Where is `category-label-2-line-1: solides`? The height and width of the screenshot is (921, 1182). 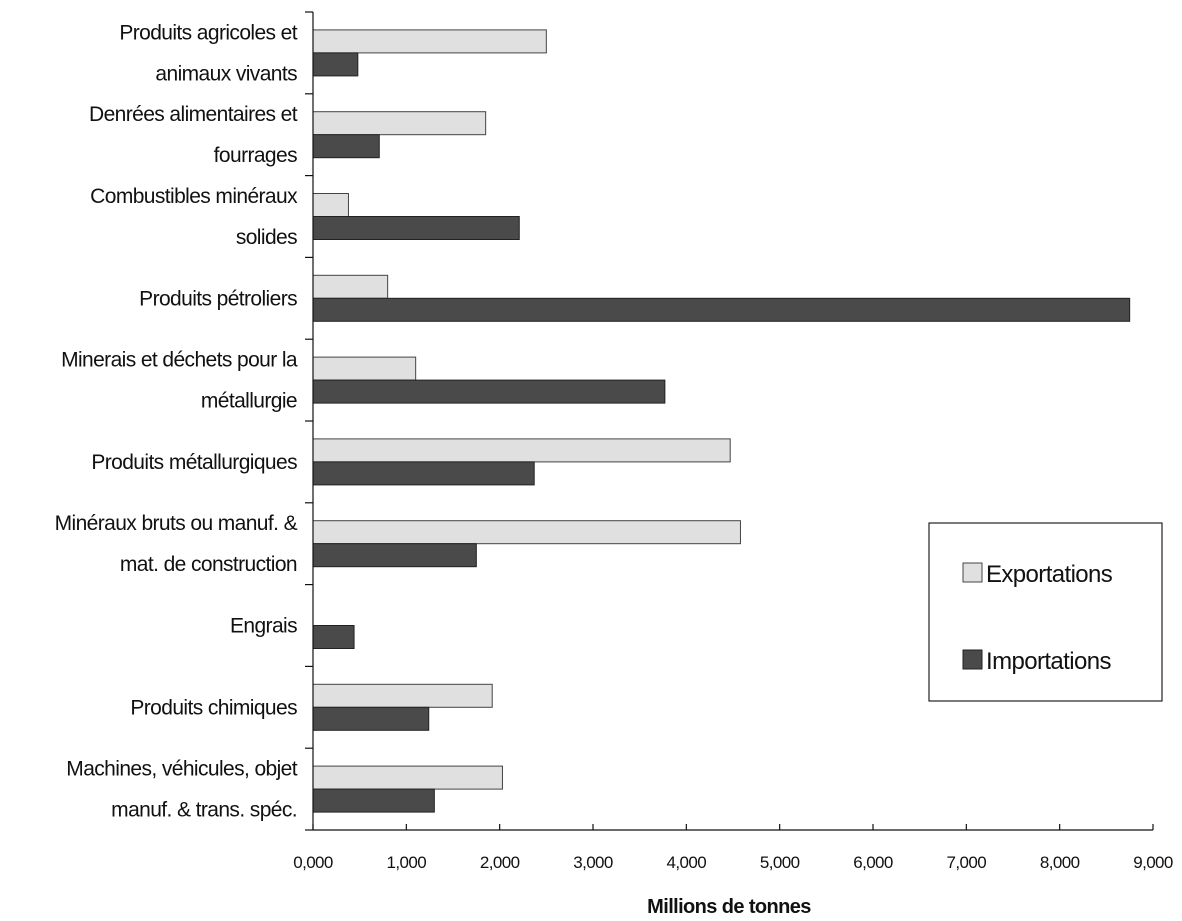 category-label-2-line-1: solides is located at coordinates (266, 237).